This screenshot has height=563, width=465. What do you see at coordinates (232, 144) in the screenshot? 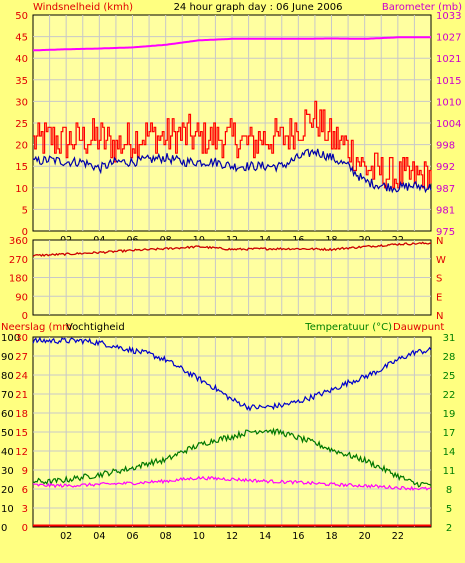
I see `wind-gust-line` at bounding box center [232, 144].